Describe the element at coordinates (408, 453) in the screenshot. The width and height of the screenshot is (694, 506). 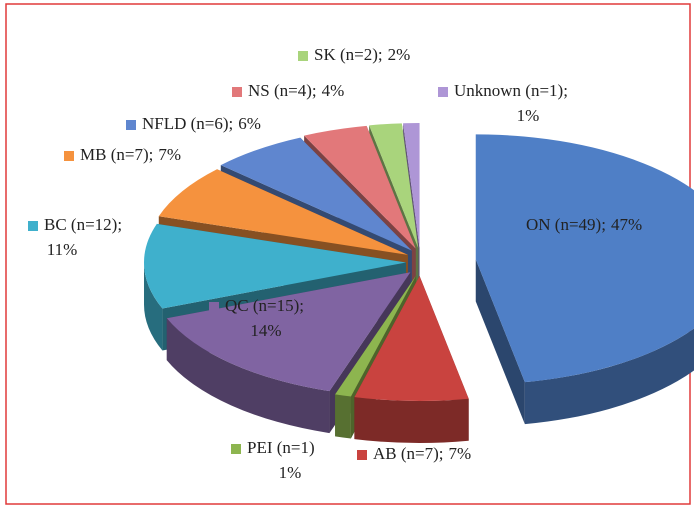
I see `slice-label: AB (n=7);` at that location.